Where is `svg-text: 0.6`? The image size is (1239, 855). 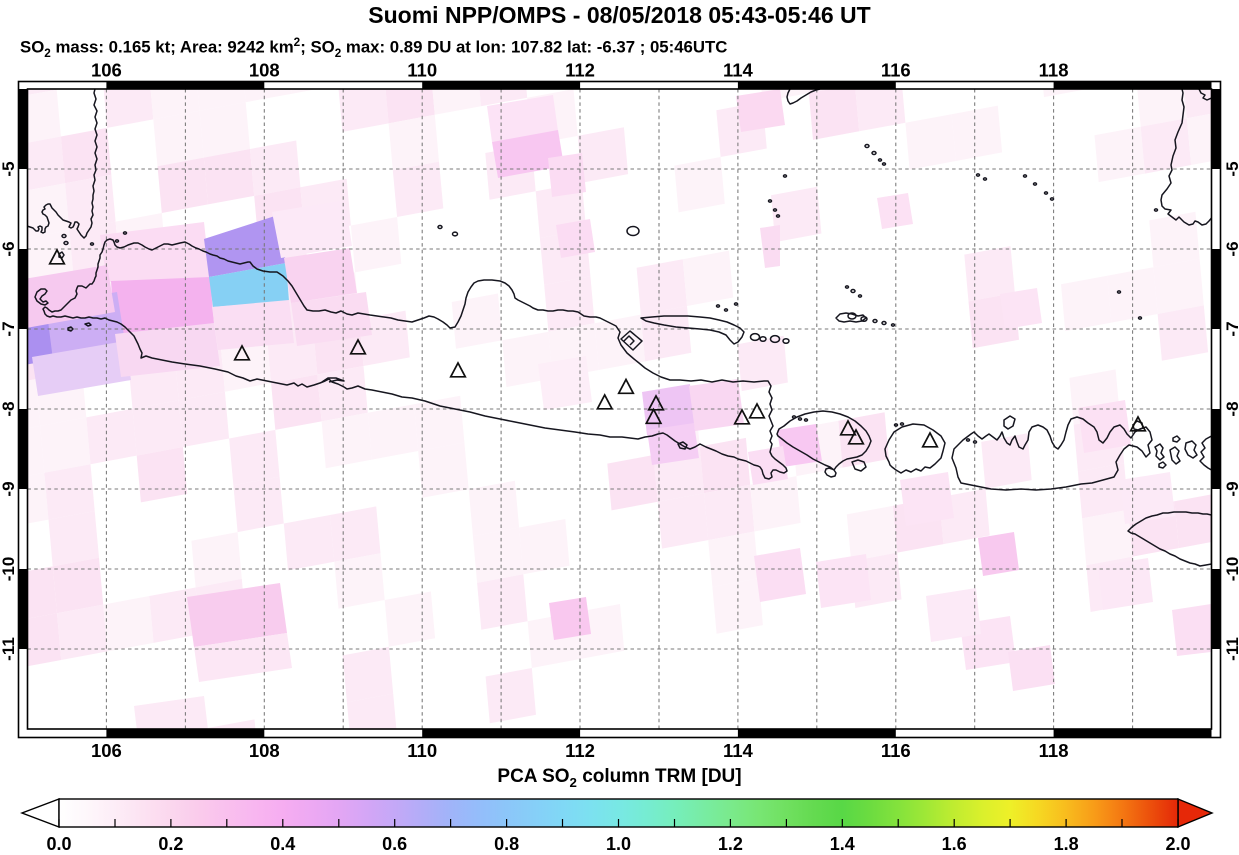 svg-text: 0.6 is located at coordinates (394, 844).